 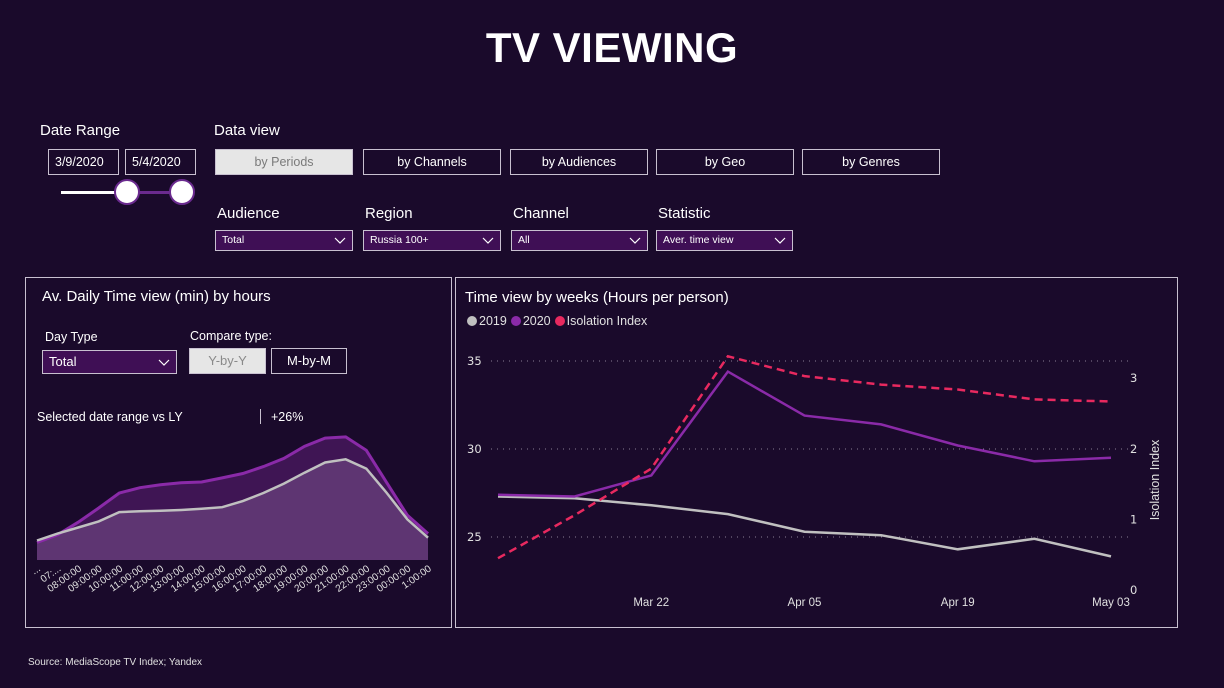 I want to click on channel-label: Channel, so click(x=541, y=213).